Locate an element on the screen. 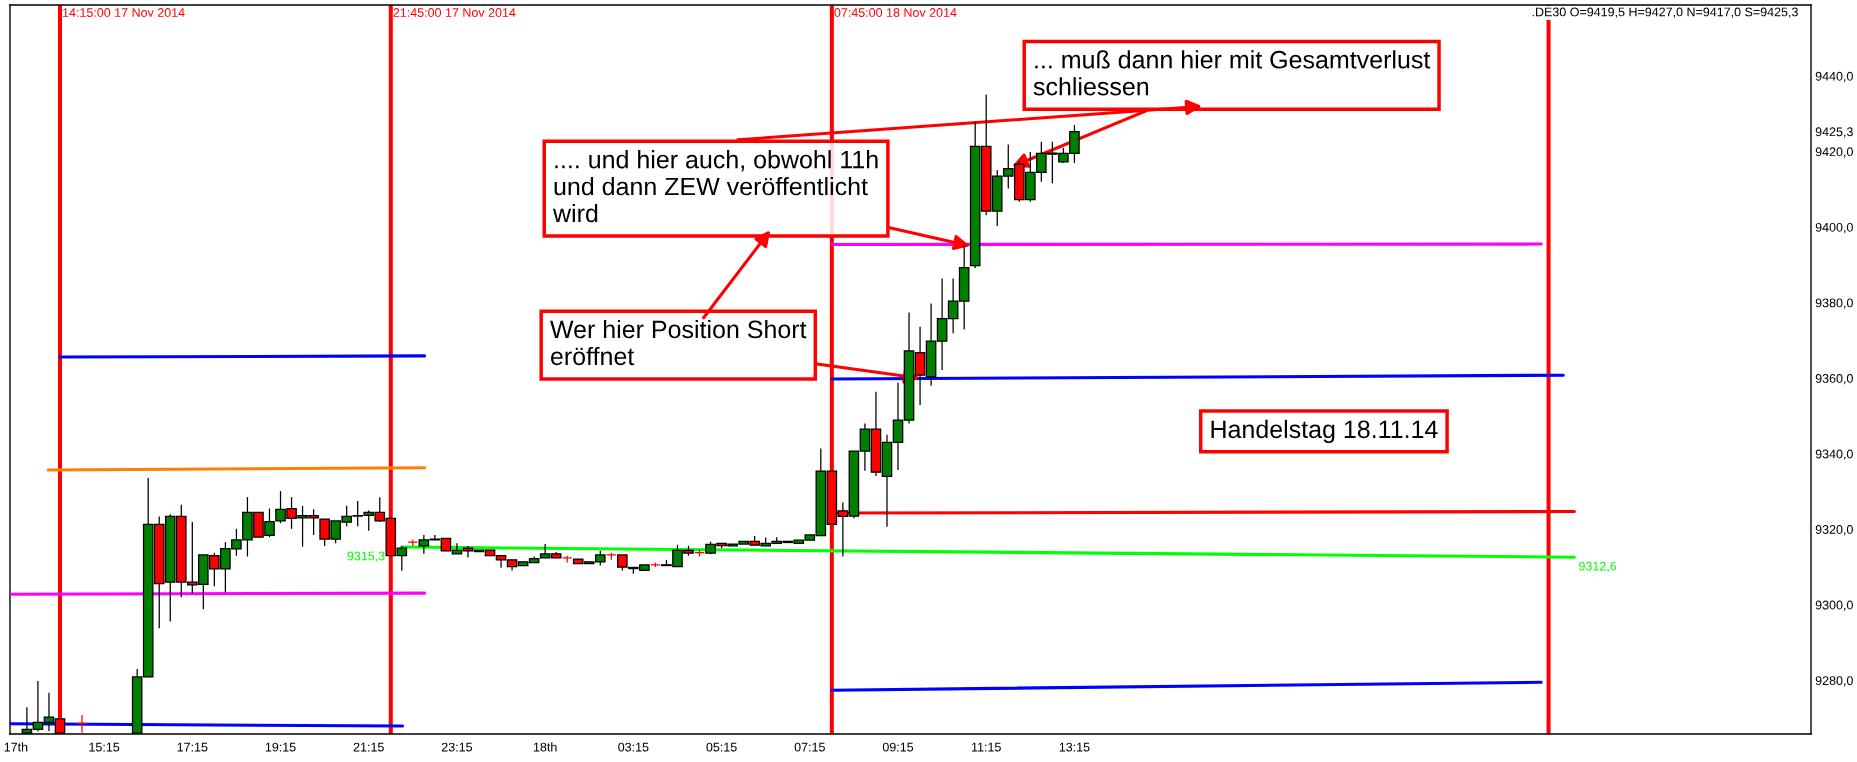 The height and width of the screenshot is (762, 1857). x-tick-label: 13:15 is located at coordinates (1074, 747).